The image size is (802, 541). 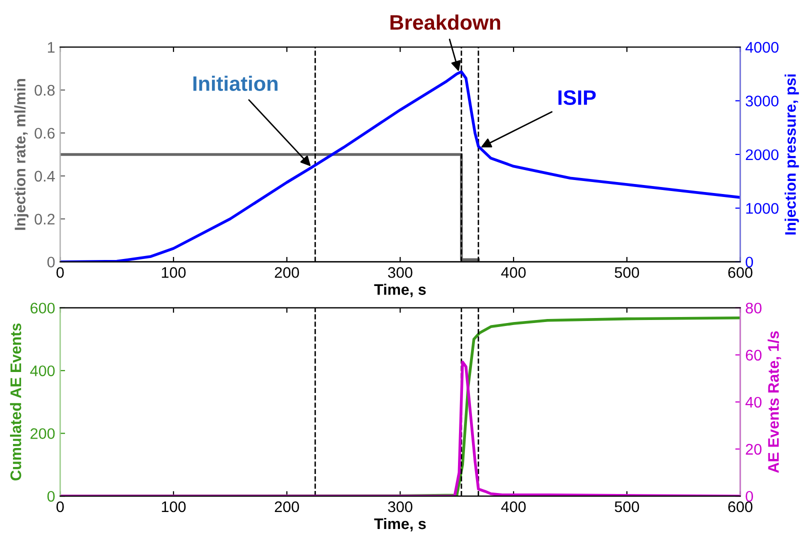 What do you see at coordinates (21, 154) in the screenshot?
I see `y-axis-title: Injection rate, ml/min` at bounding box center [21, 154].